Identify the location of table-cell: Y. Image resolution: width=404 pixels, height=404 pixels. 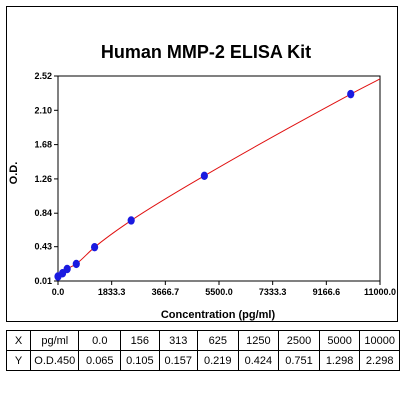
(18, 360).